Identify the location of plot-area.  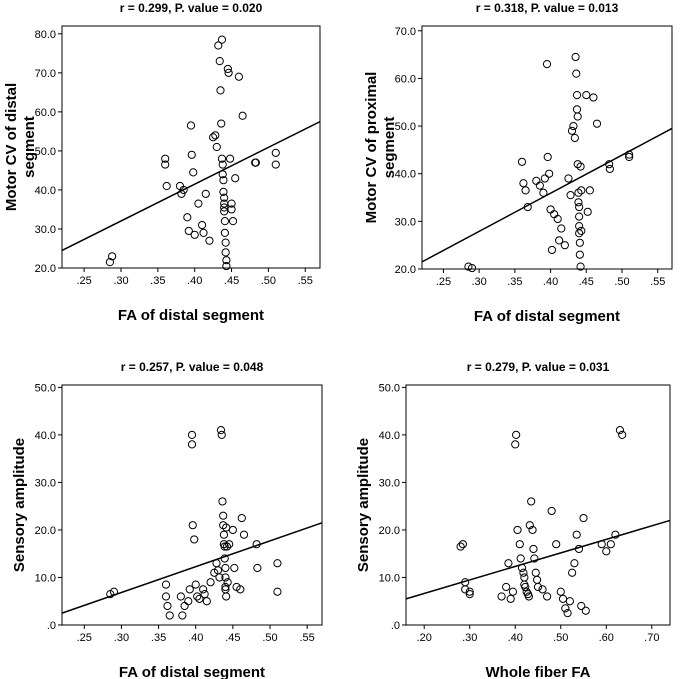
(538, 505).